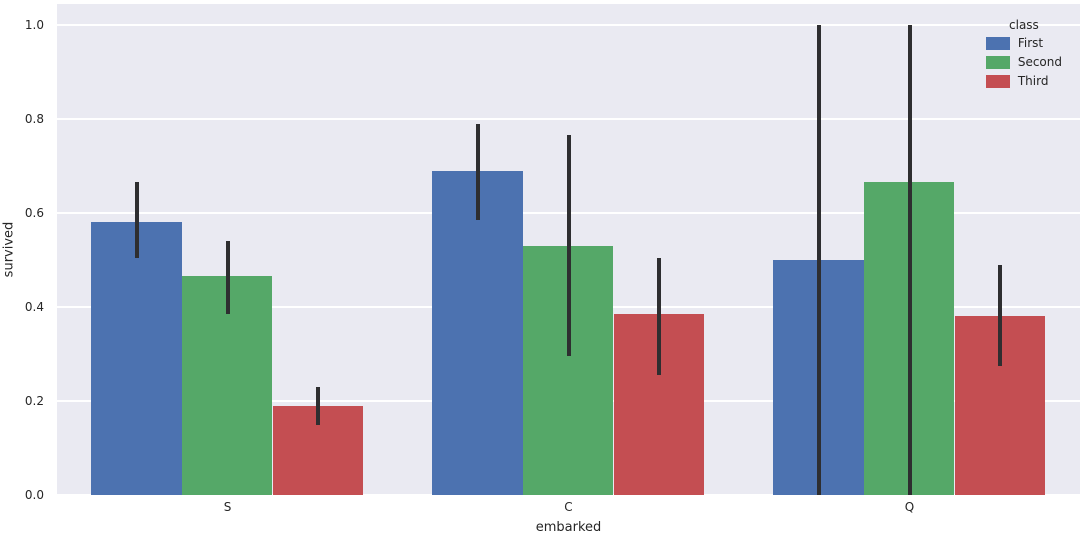  I want to click on legend-entry-third: Third, so click(1023, 81).